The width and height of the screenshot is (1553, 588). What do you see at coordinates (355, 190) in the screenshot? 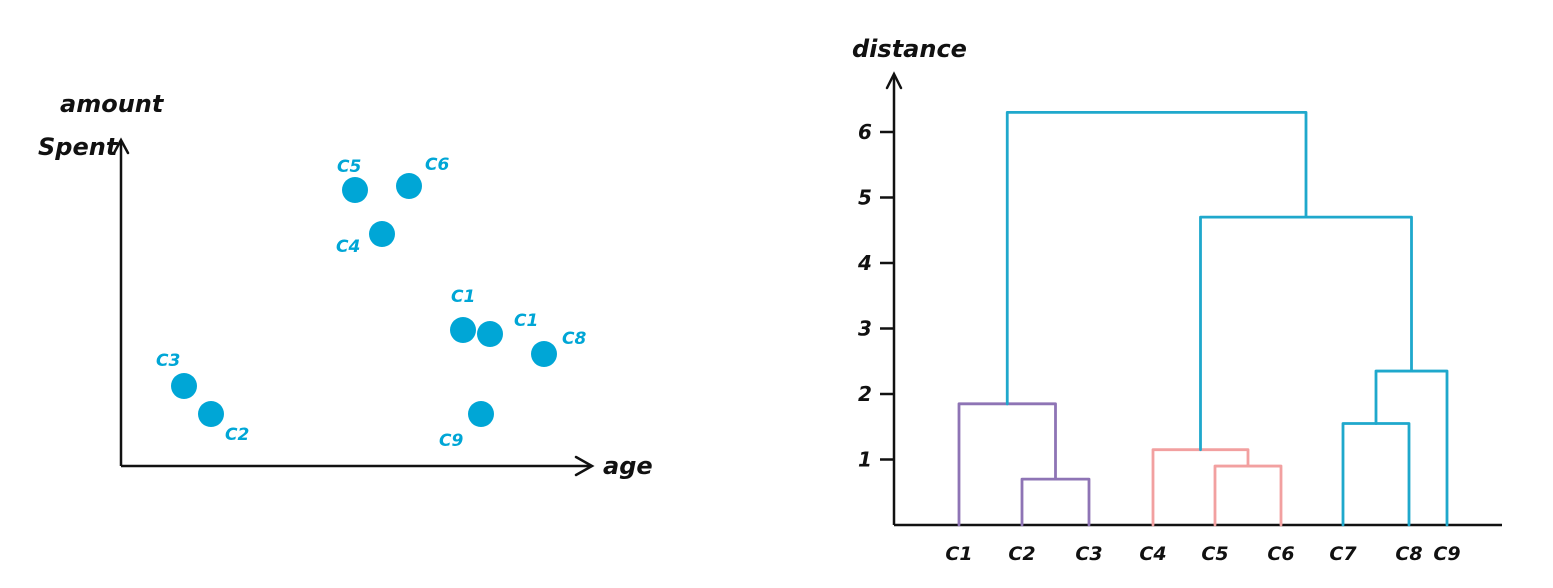
I see `scatter-point-c5` at bounding box center [355, 190].